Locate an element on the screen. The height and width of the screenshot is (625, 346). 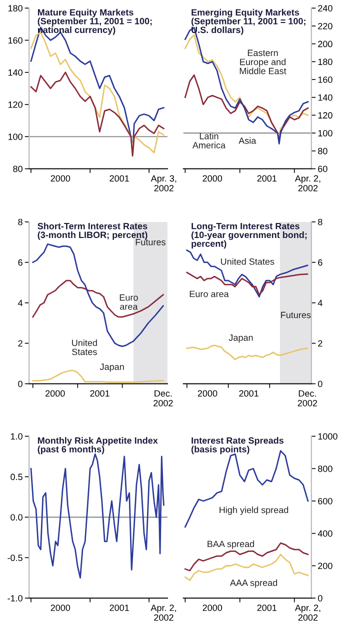
y-tick-label: 60 is located at coordinates (323, 169).